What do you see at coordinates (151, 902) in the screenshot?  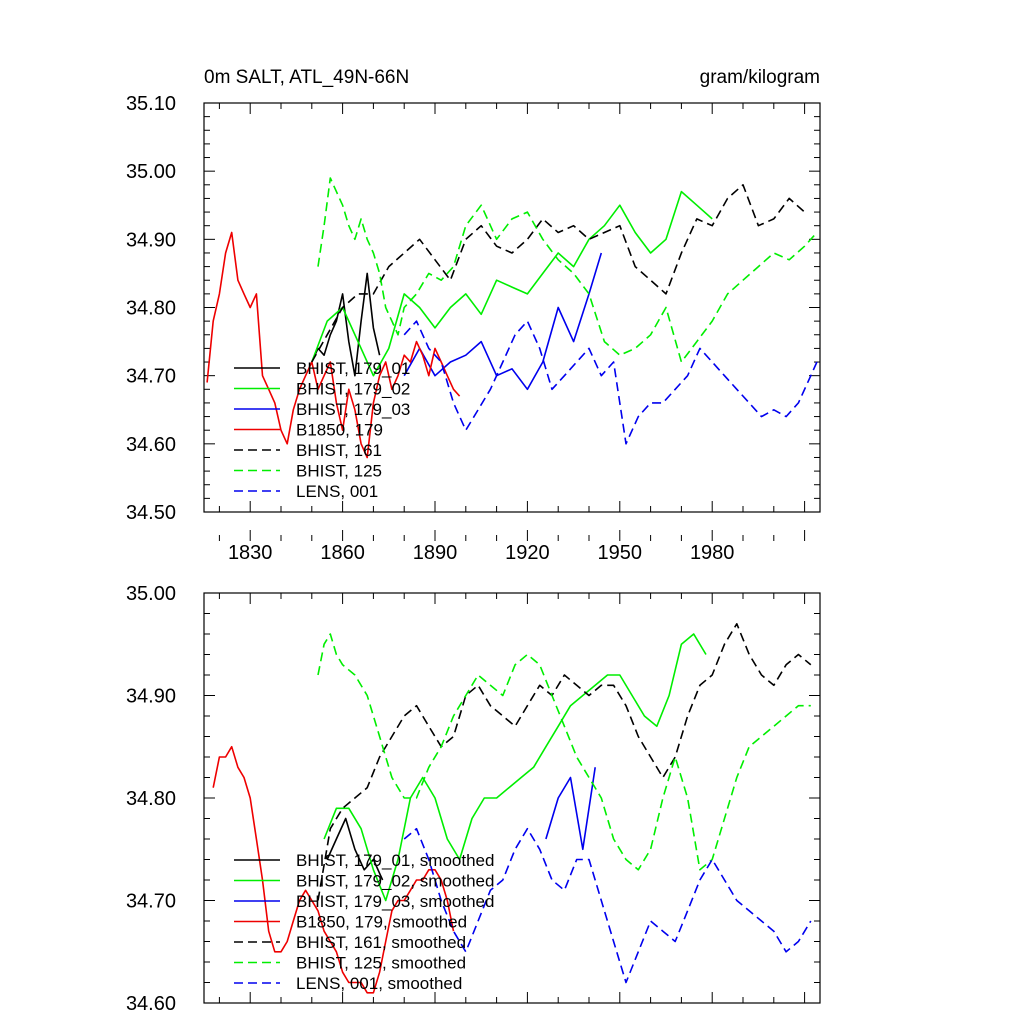 I see `bottom-y-tick-label: 34.70` at bounding box center [151, 902].